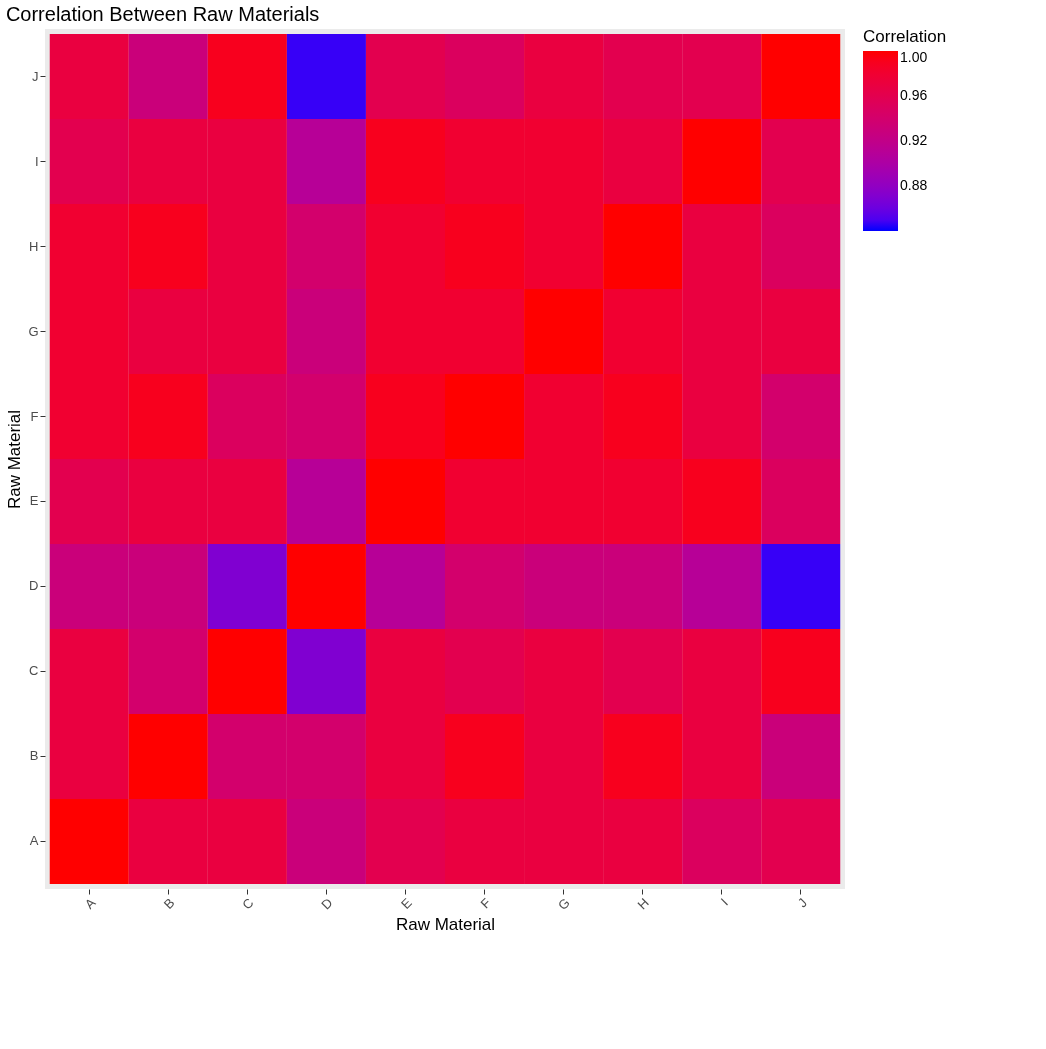 This screenshot has height=1049, width=1046. Describe the element at coordinates (914, 57) in the screenshot. I see `color-bar-label: 1.00` at that location.